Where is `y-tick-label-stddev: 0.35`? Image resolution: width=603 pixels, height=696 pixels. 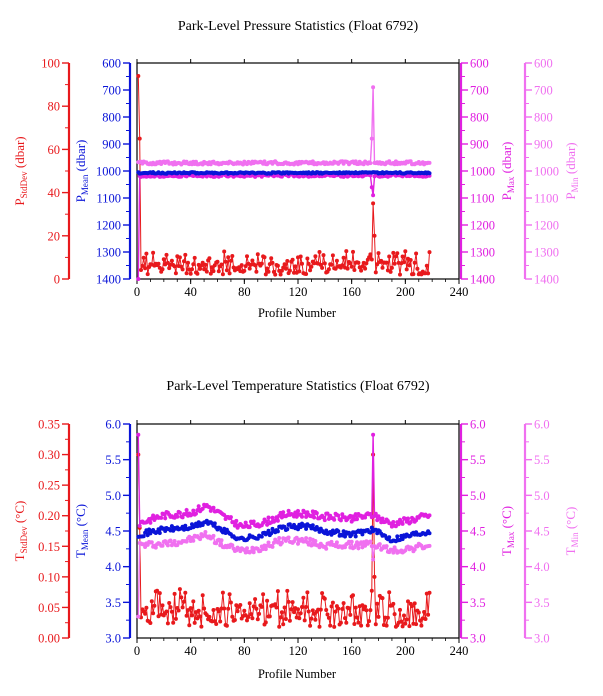
y-tick-label-stddev: 0.35 is located at coordinates (49, 425).